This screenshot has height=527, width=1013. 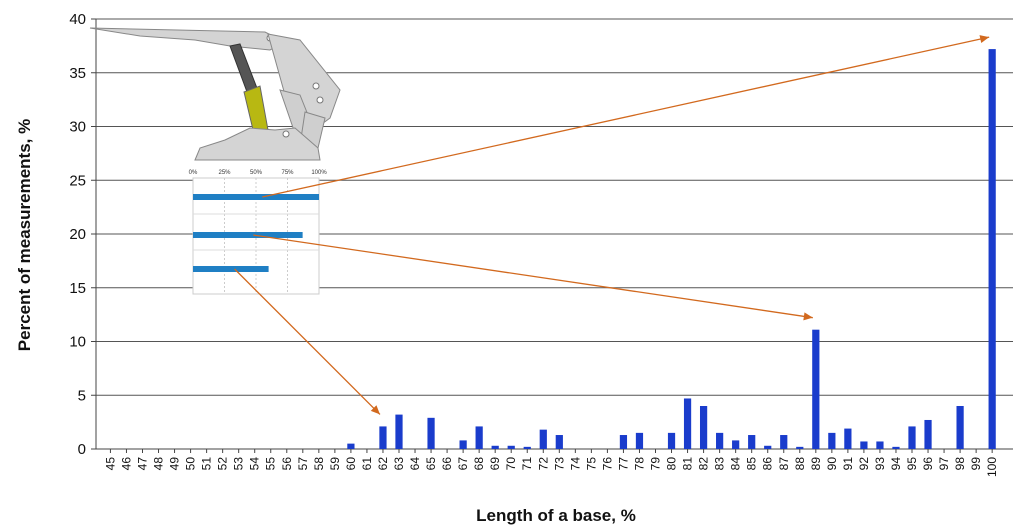 I want to click on x-tick-label: 100, so click(x=992, y=467).